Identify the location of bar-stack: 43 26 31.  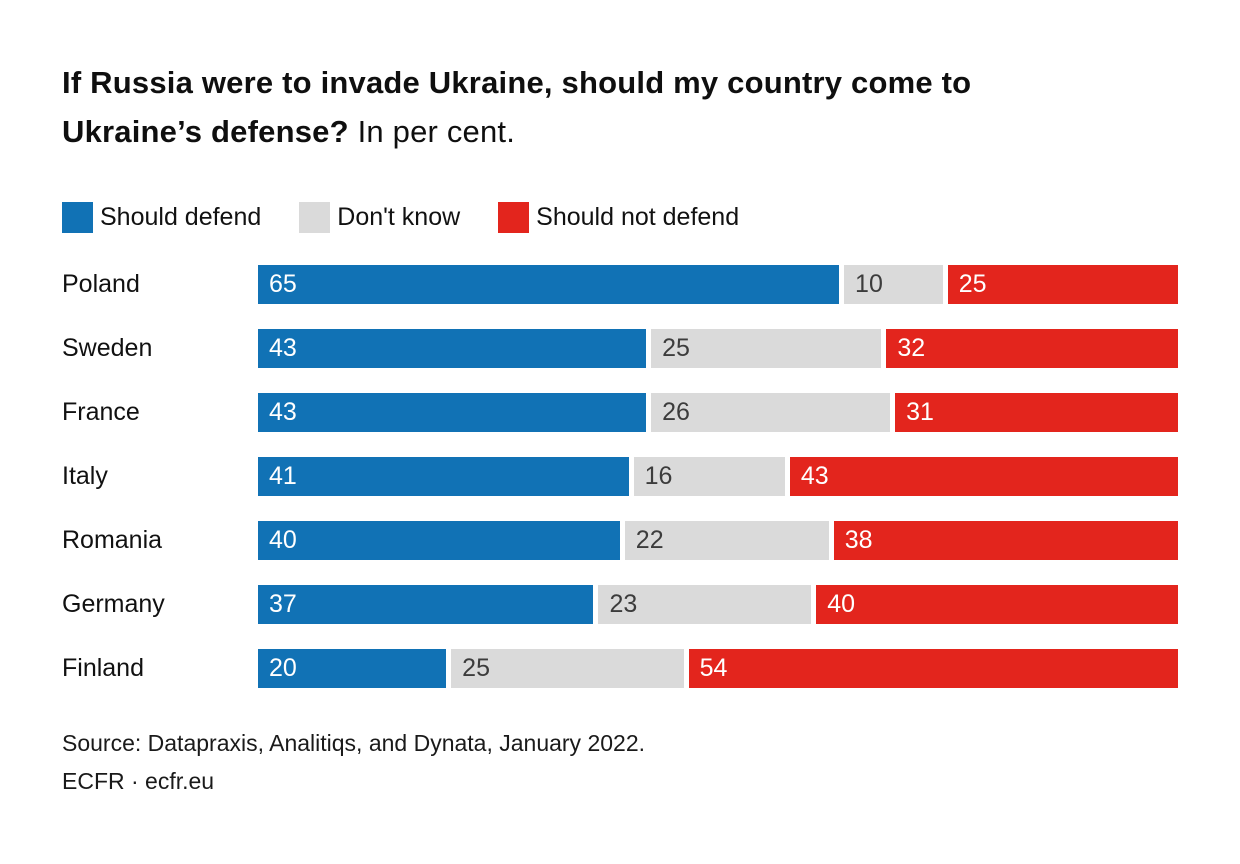
(718, 412).